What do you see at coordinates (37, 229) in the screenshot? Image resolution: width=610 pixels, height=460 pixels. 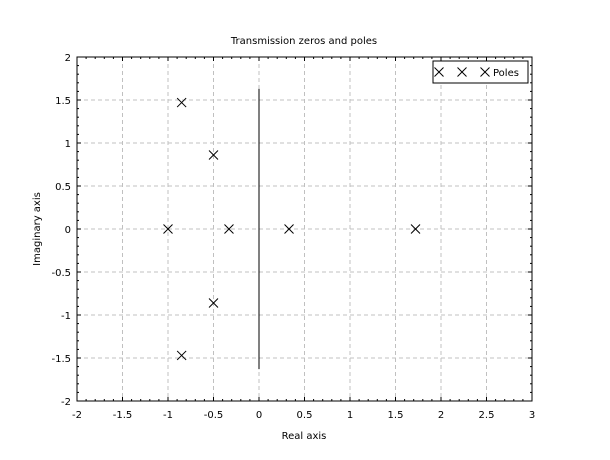 I see `y-axis-title: Imaginary axis` at bounding box center [37, 229].